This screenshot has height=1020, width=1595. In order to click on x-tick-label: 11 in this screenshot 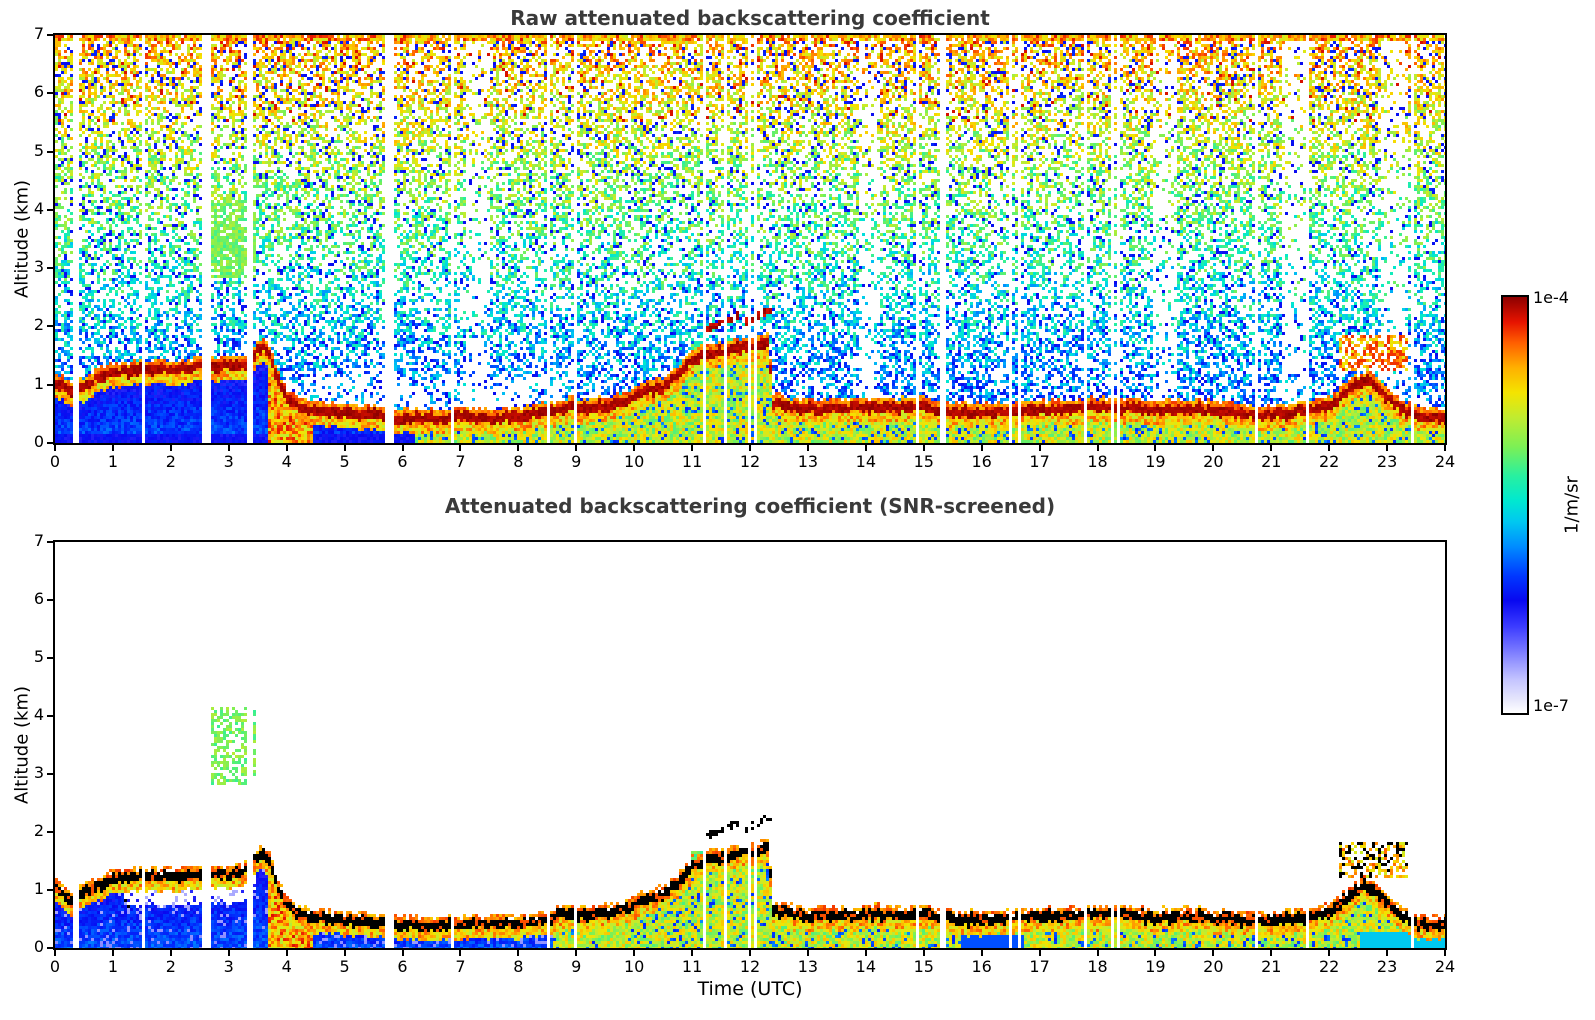, I will do `click(692, 461)`.